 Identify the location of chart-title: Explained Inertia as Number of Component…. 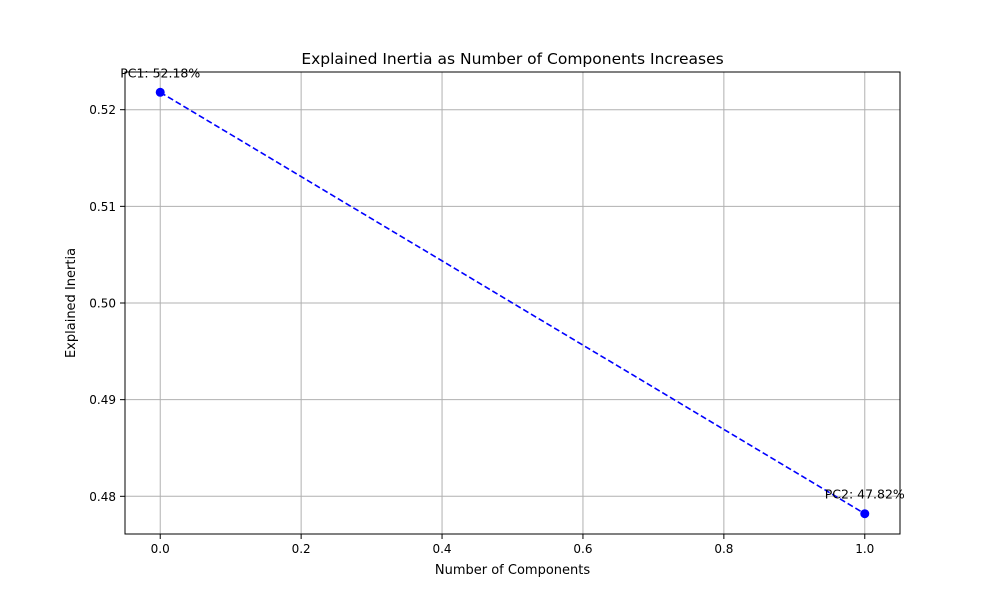
(512, 59).